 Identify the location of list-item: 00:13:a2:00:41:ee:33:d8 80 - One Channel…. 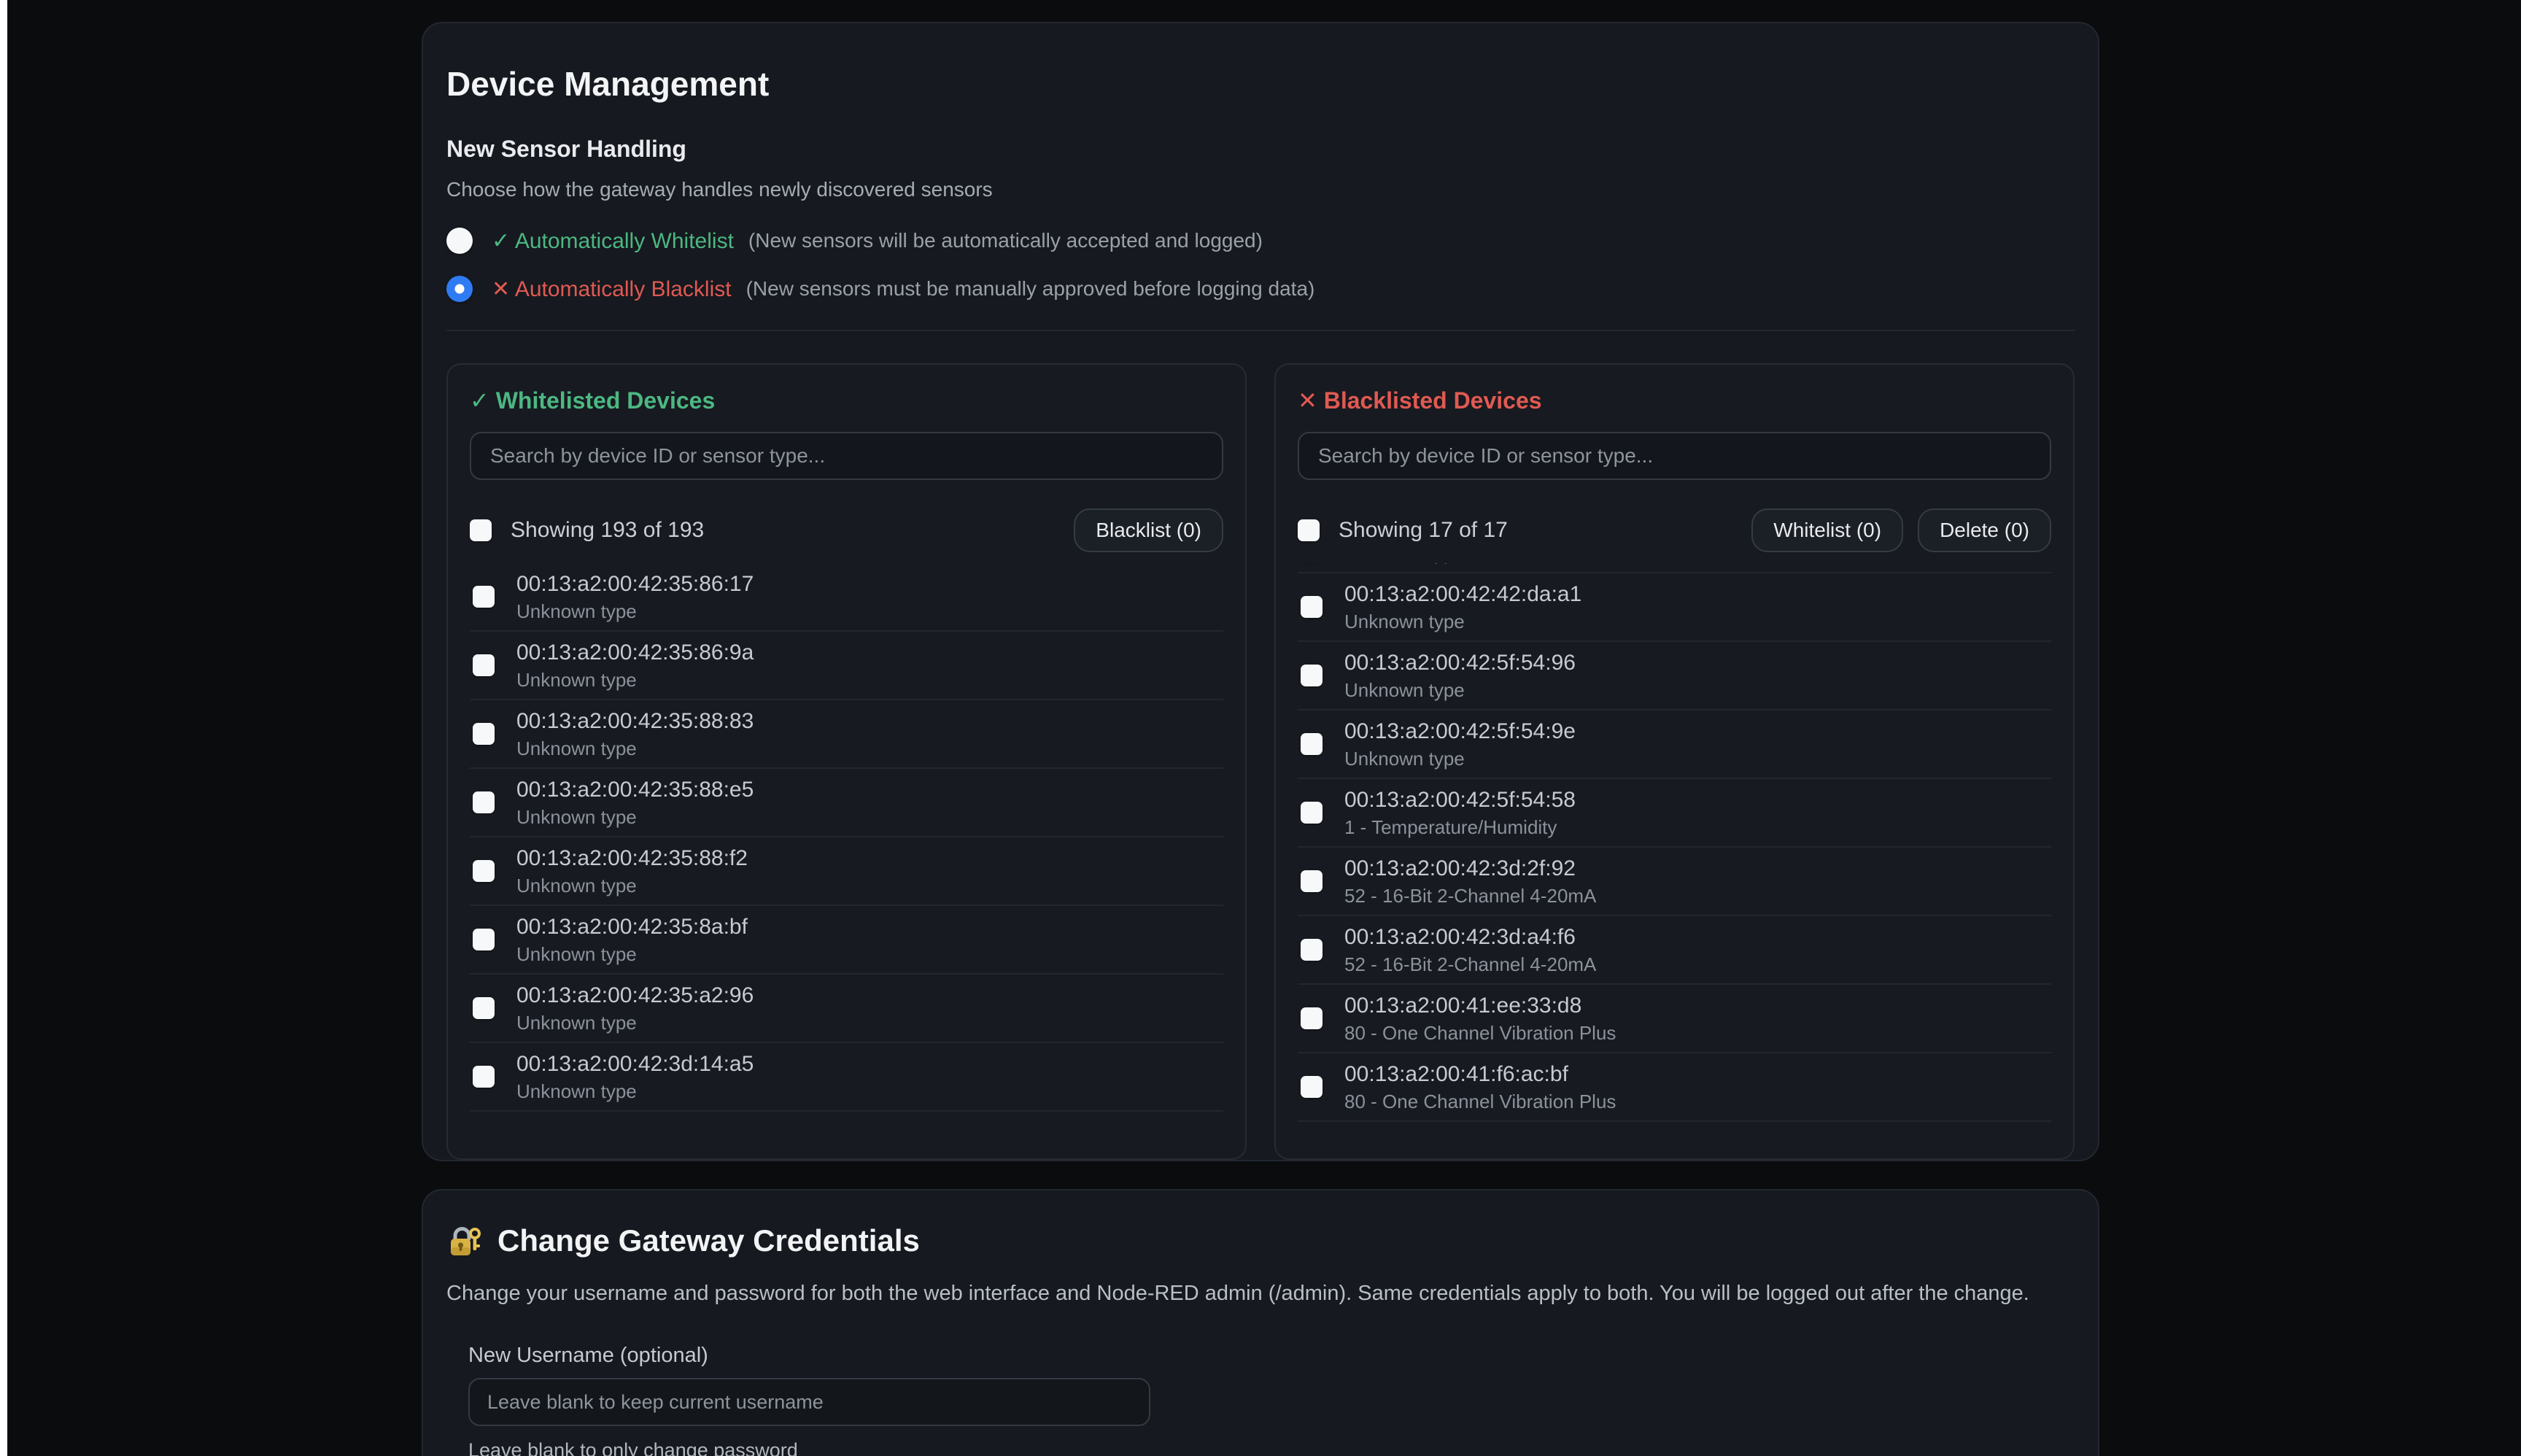
(1674, 1019).